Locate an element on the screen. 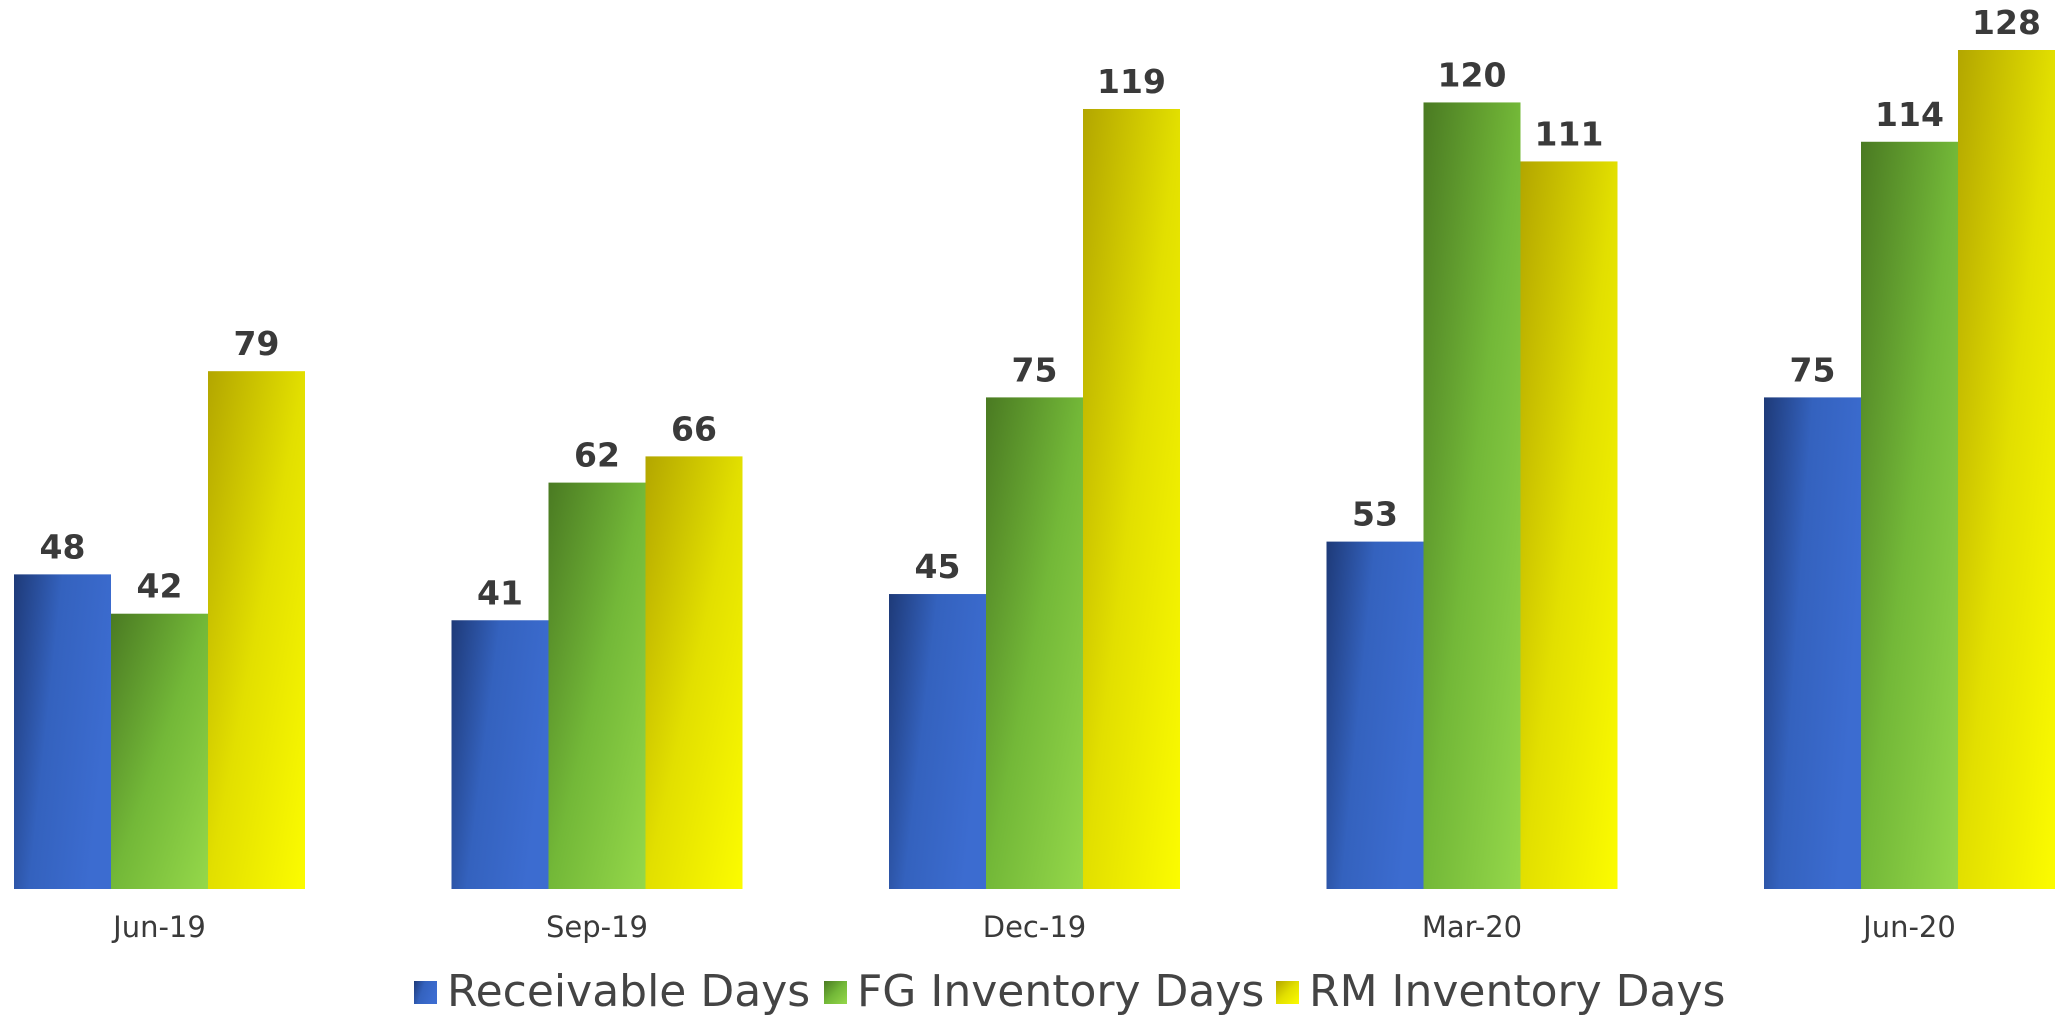 This screenshot has width=2057, height=1019. data-label: 79 is located at coordinates (257, 343).